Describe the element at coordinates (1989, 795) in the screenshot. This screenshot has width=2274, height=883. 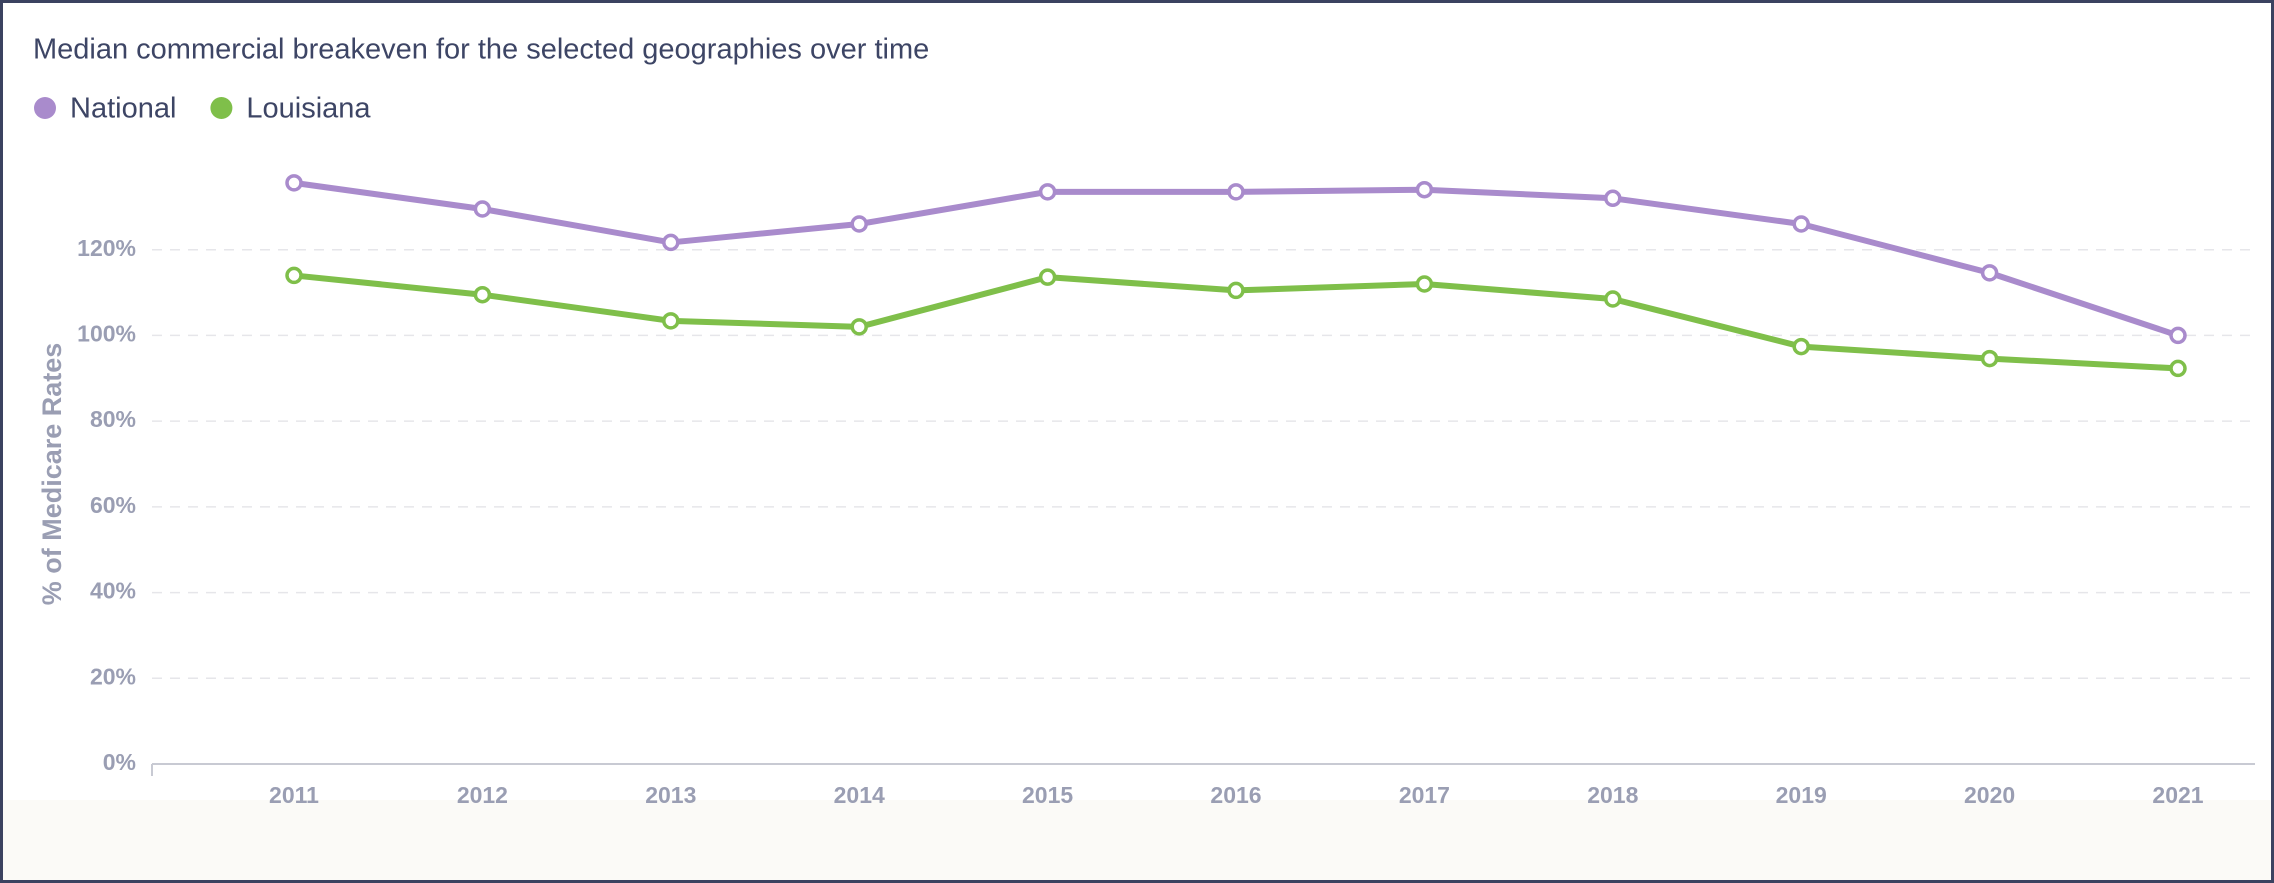
I see `x-tick-label: 2020` at that location.